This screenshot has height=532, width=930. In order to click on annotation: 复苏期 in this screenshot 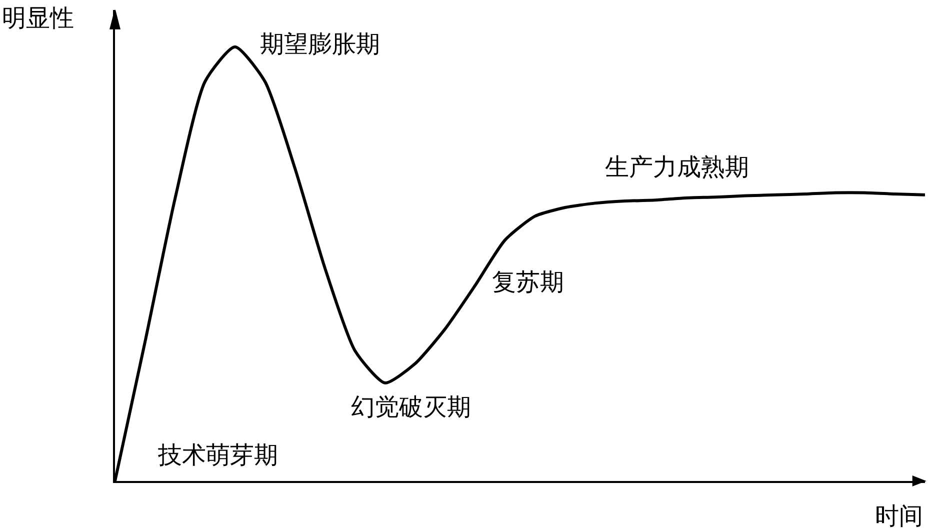, I will do `click(528, 282)`.